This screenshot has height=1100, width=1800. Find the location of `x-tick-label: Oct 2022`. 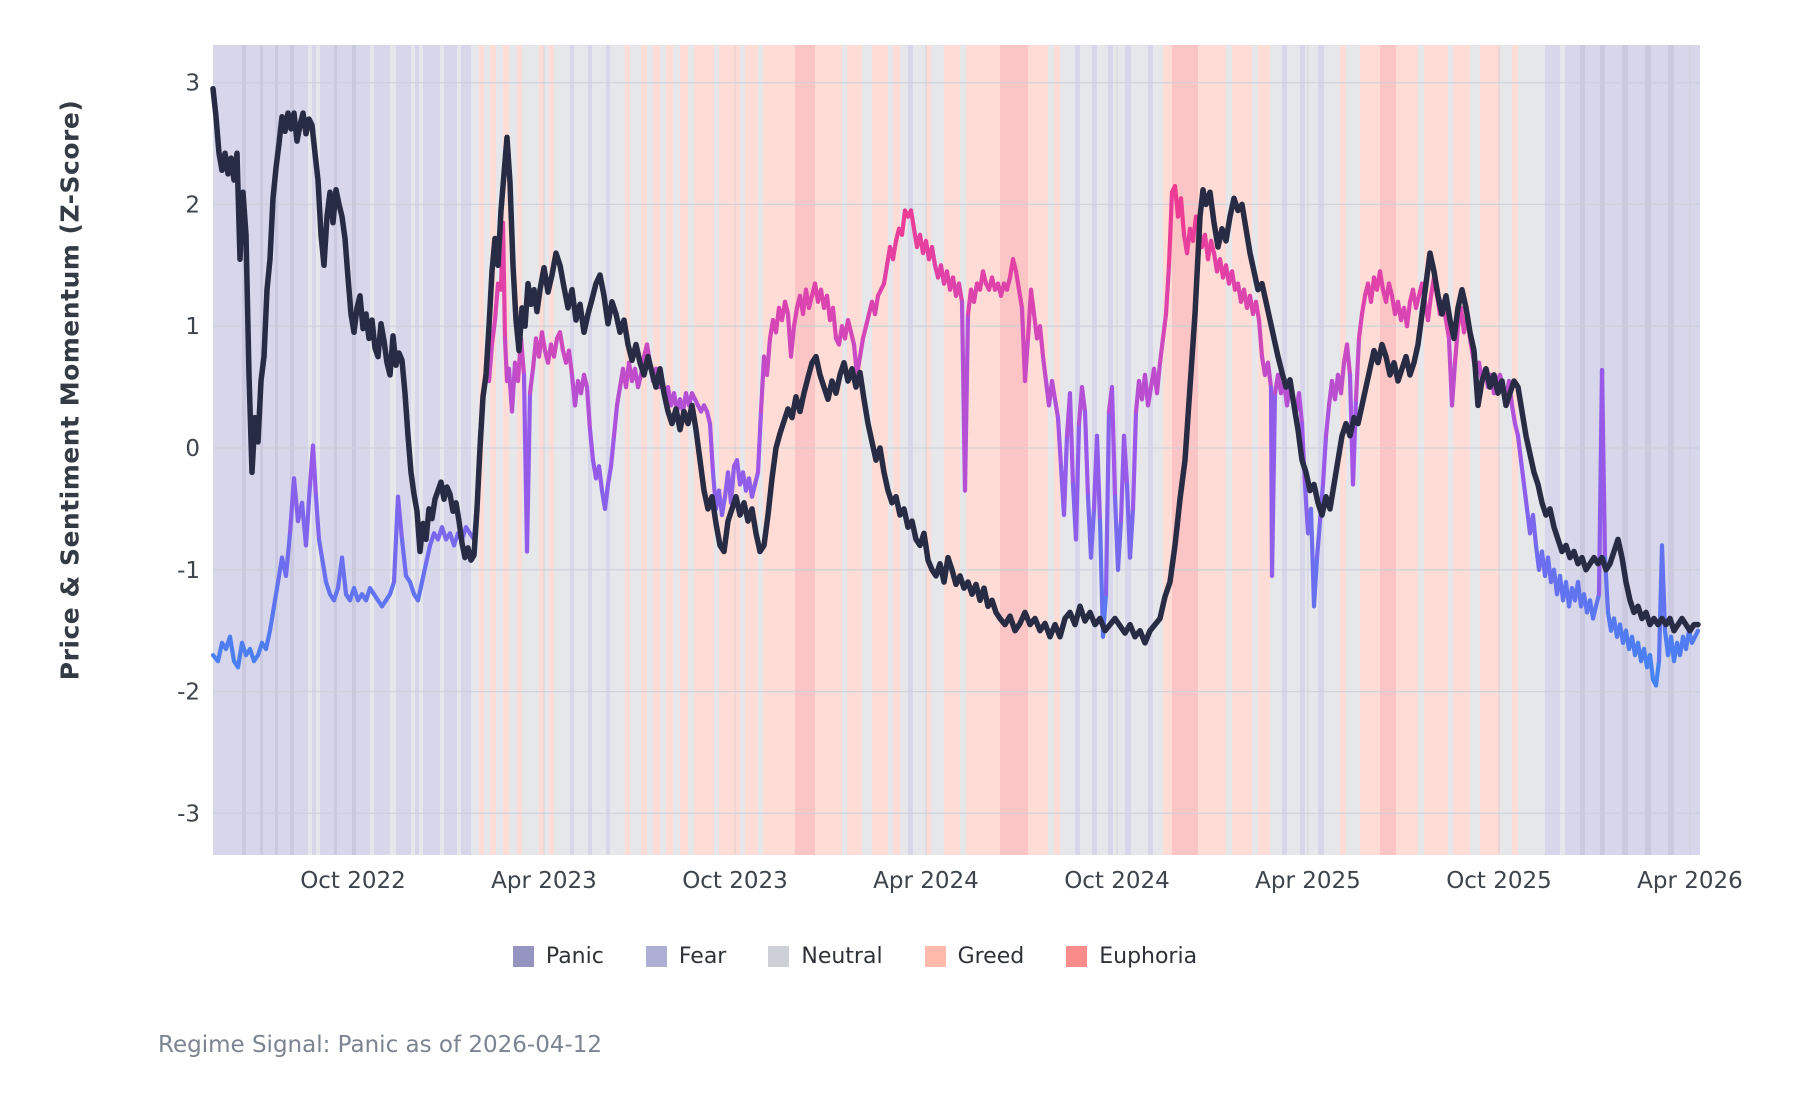

x-tick-label: Oct 2022 is located at coordinates (353, 881).